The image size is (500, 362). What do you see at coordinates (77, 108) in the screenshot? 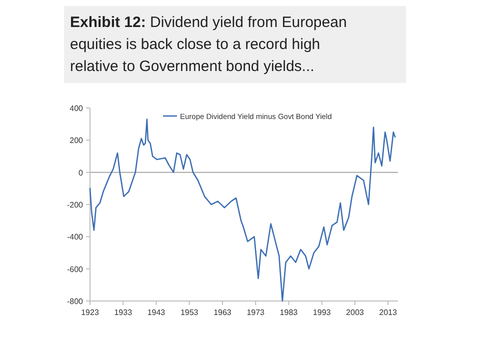
I see `y-tick-label: 400` at bounding box center [77, 108].